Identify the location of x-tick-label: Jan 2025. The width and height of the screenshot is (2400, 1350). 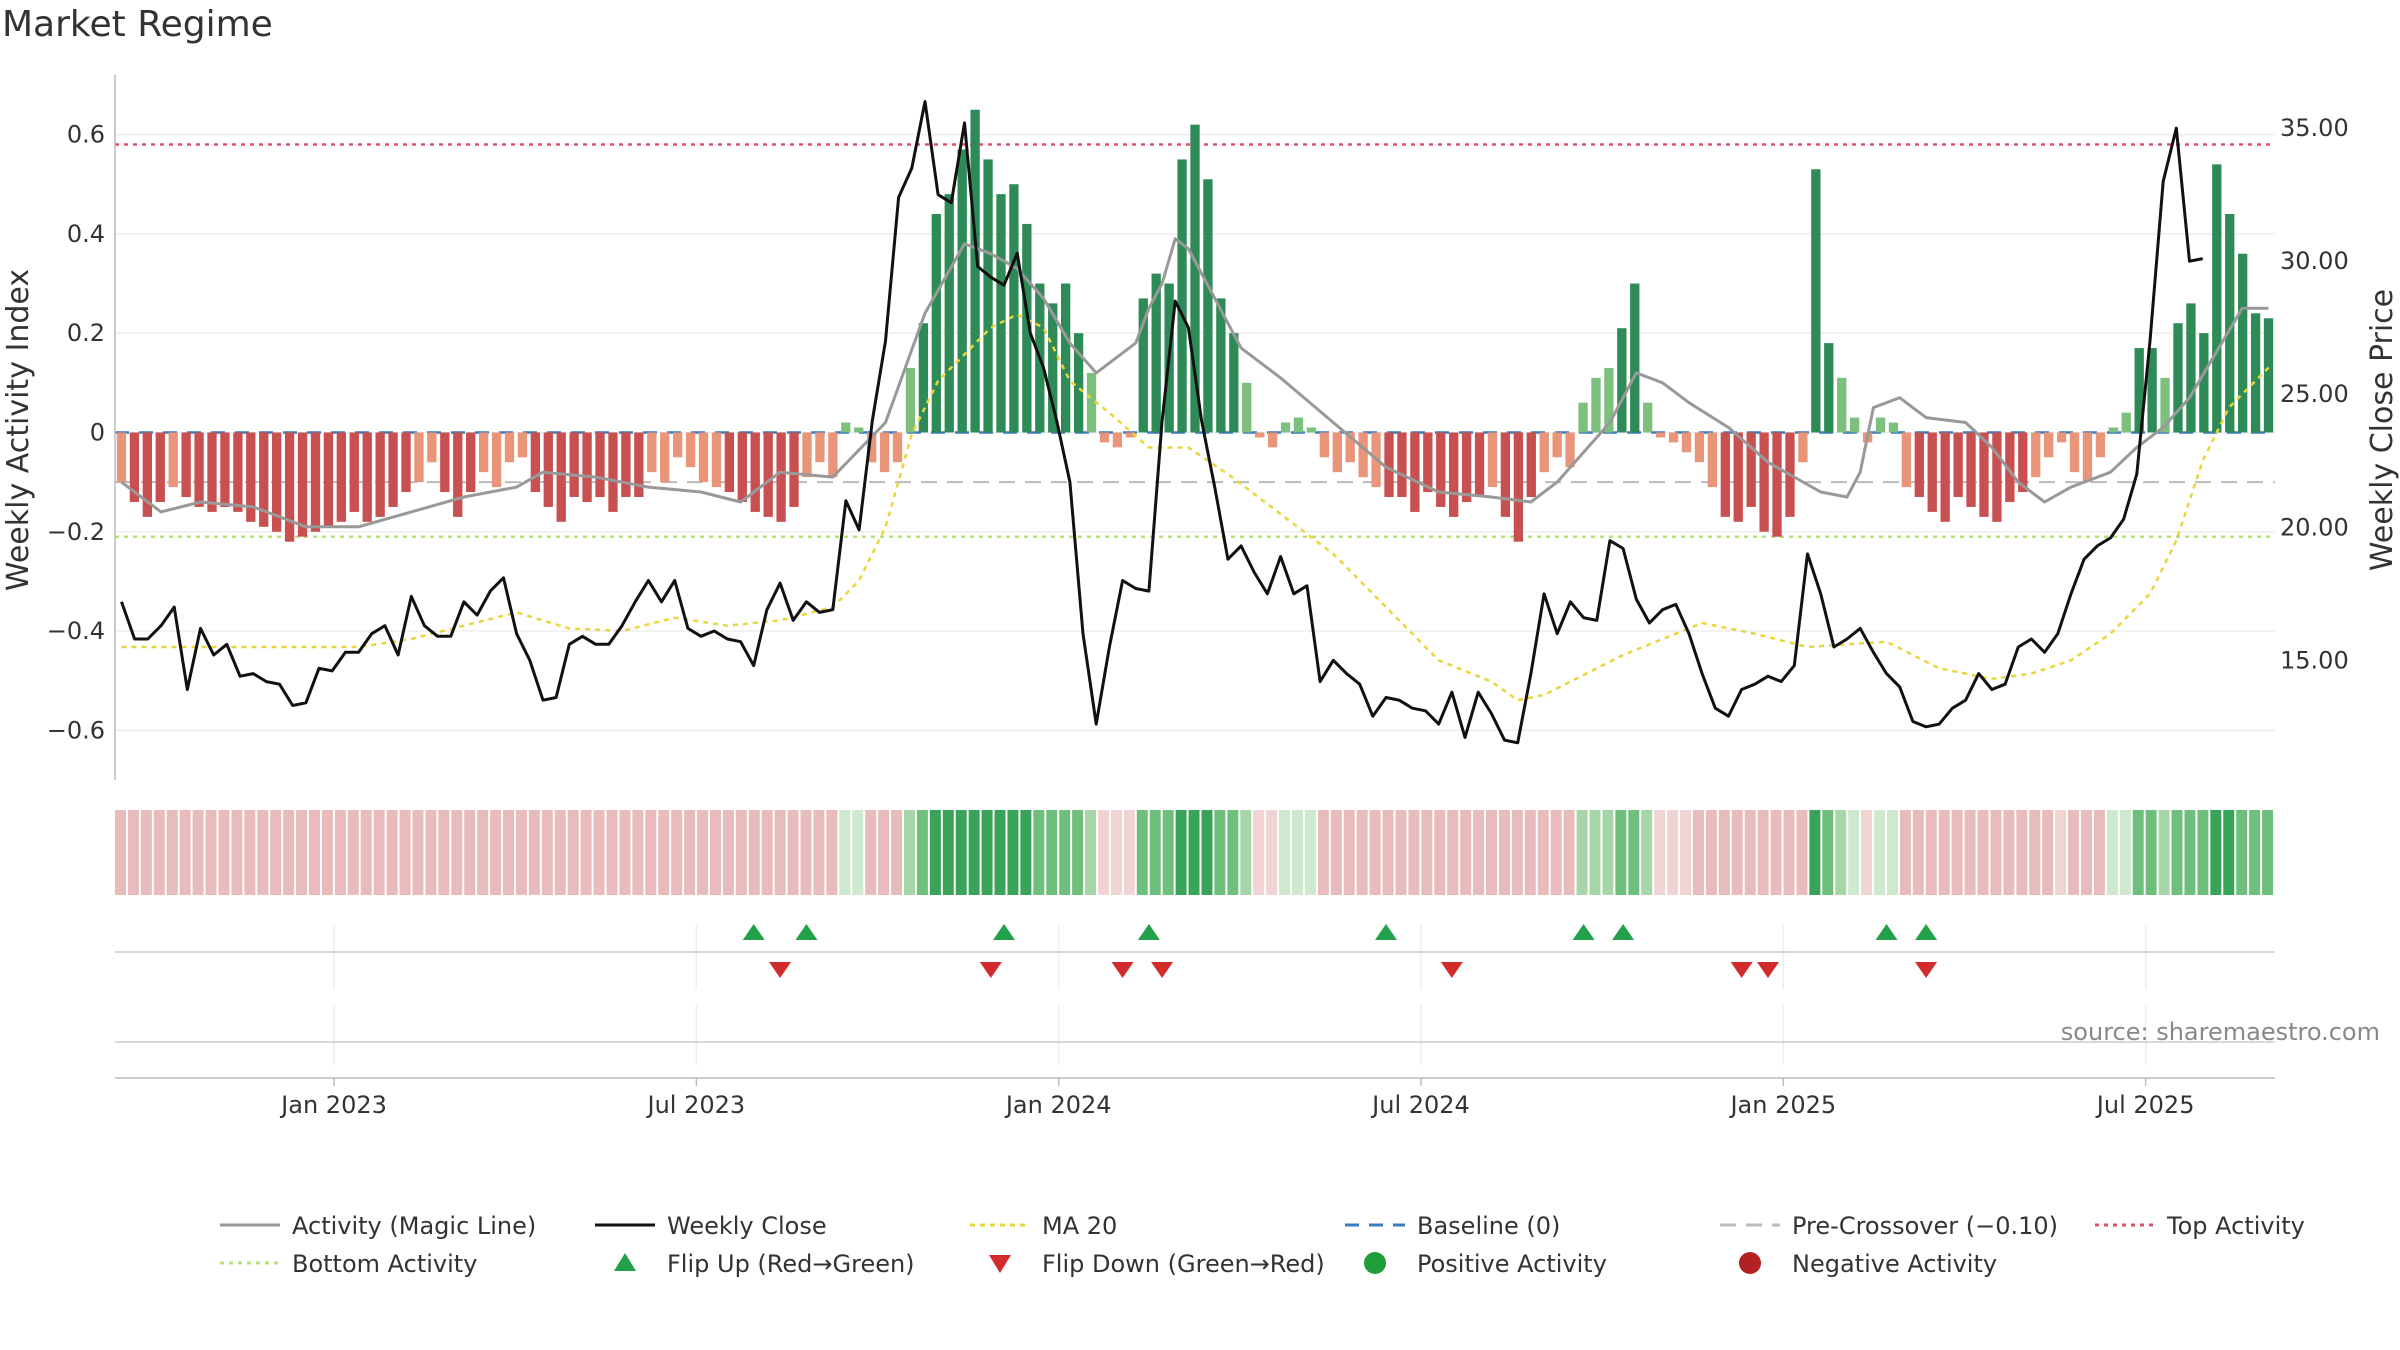
(1782, 1105).